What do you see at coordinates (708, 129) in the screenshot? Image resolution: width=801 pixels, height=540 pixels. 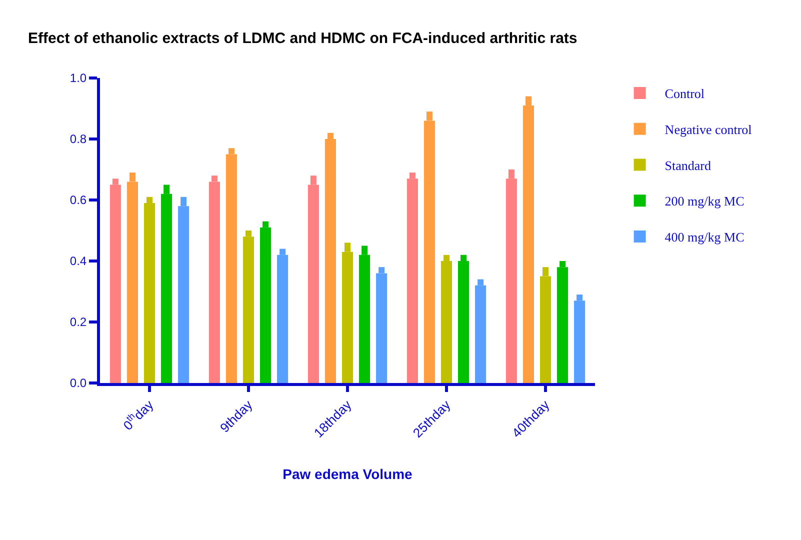 I see `legend-label: Negative control` at bounding box center [708, 129].